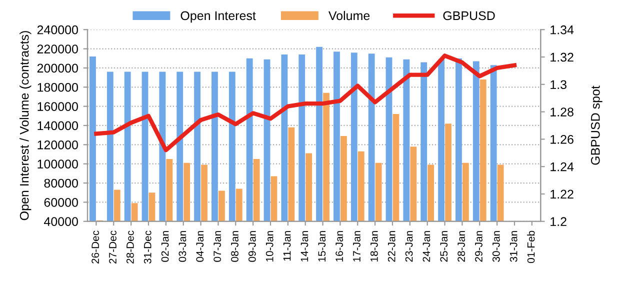  I want to click on legend-label: GBPUSD, so click(469, 15).